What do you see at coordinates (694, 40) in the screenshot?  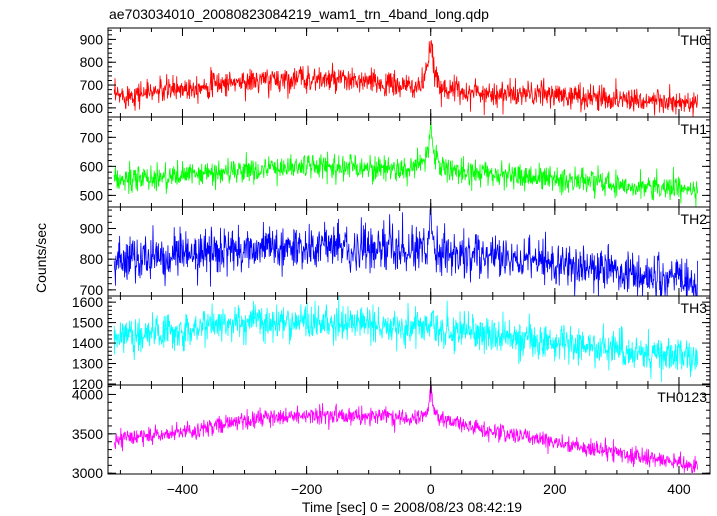 I see `panel-label: TH0` at bounding box center [694, 40].